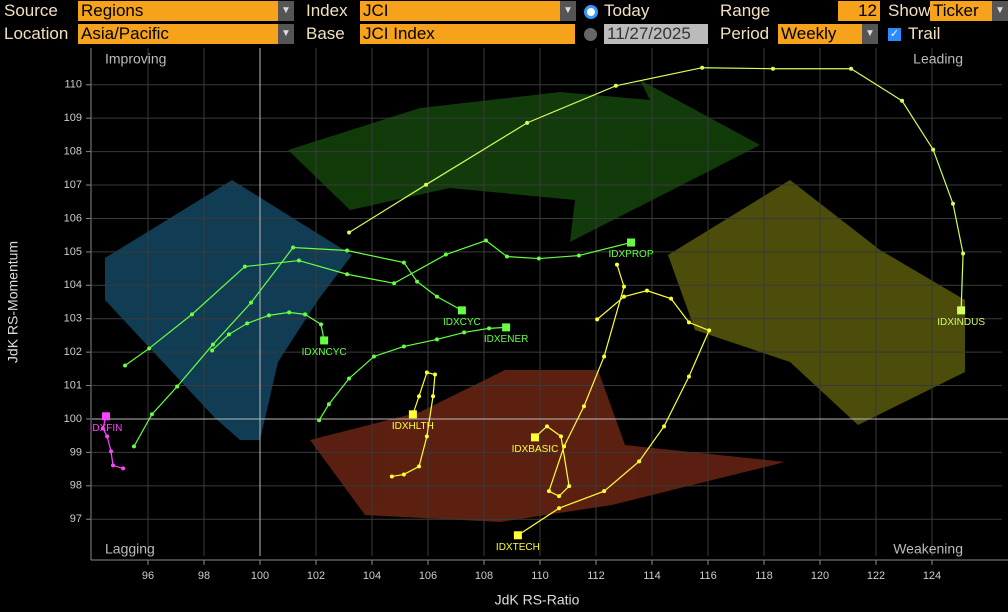  What do you see at coordinates (130, 549) in the screenshot?
I see `quadrant-label: Lagging` at bounding box center [130, 549].